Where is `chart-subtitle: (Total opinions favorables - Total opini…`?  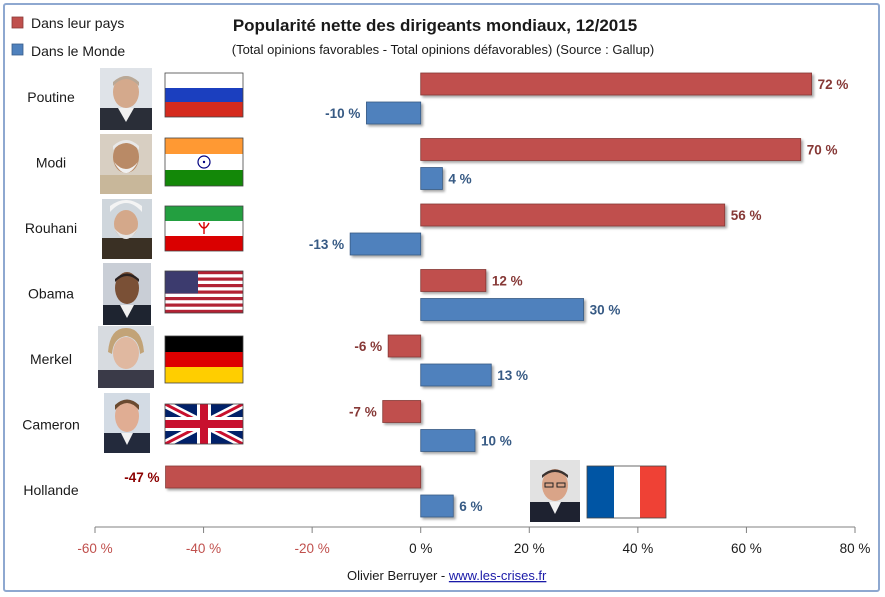
chart-subtitle: (Total opinions favorables - Total opini… is located at coordinates (443, 49).